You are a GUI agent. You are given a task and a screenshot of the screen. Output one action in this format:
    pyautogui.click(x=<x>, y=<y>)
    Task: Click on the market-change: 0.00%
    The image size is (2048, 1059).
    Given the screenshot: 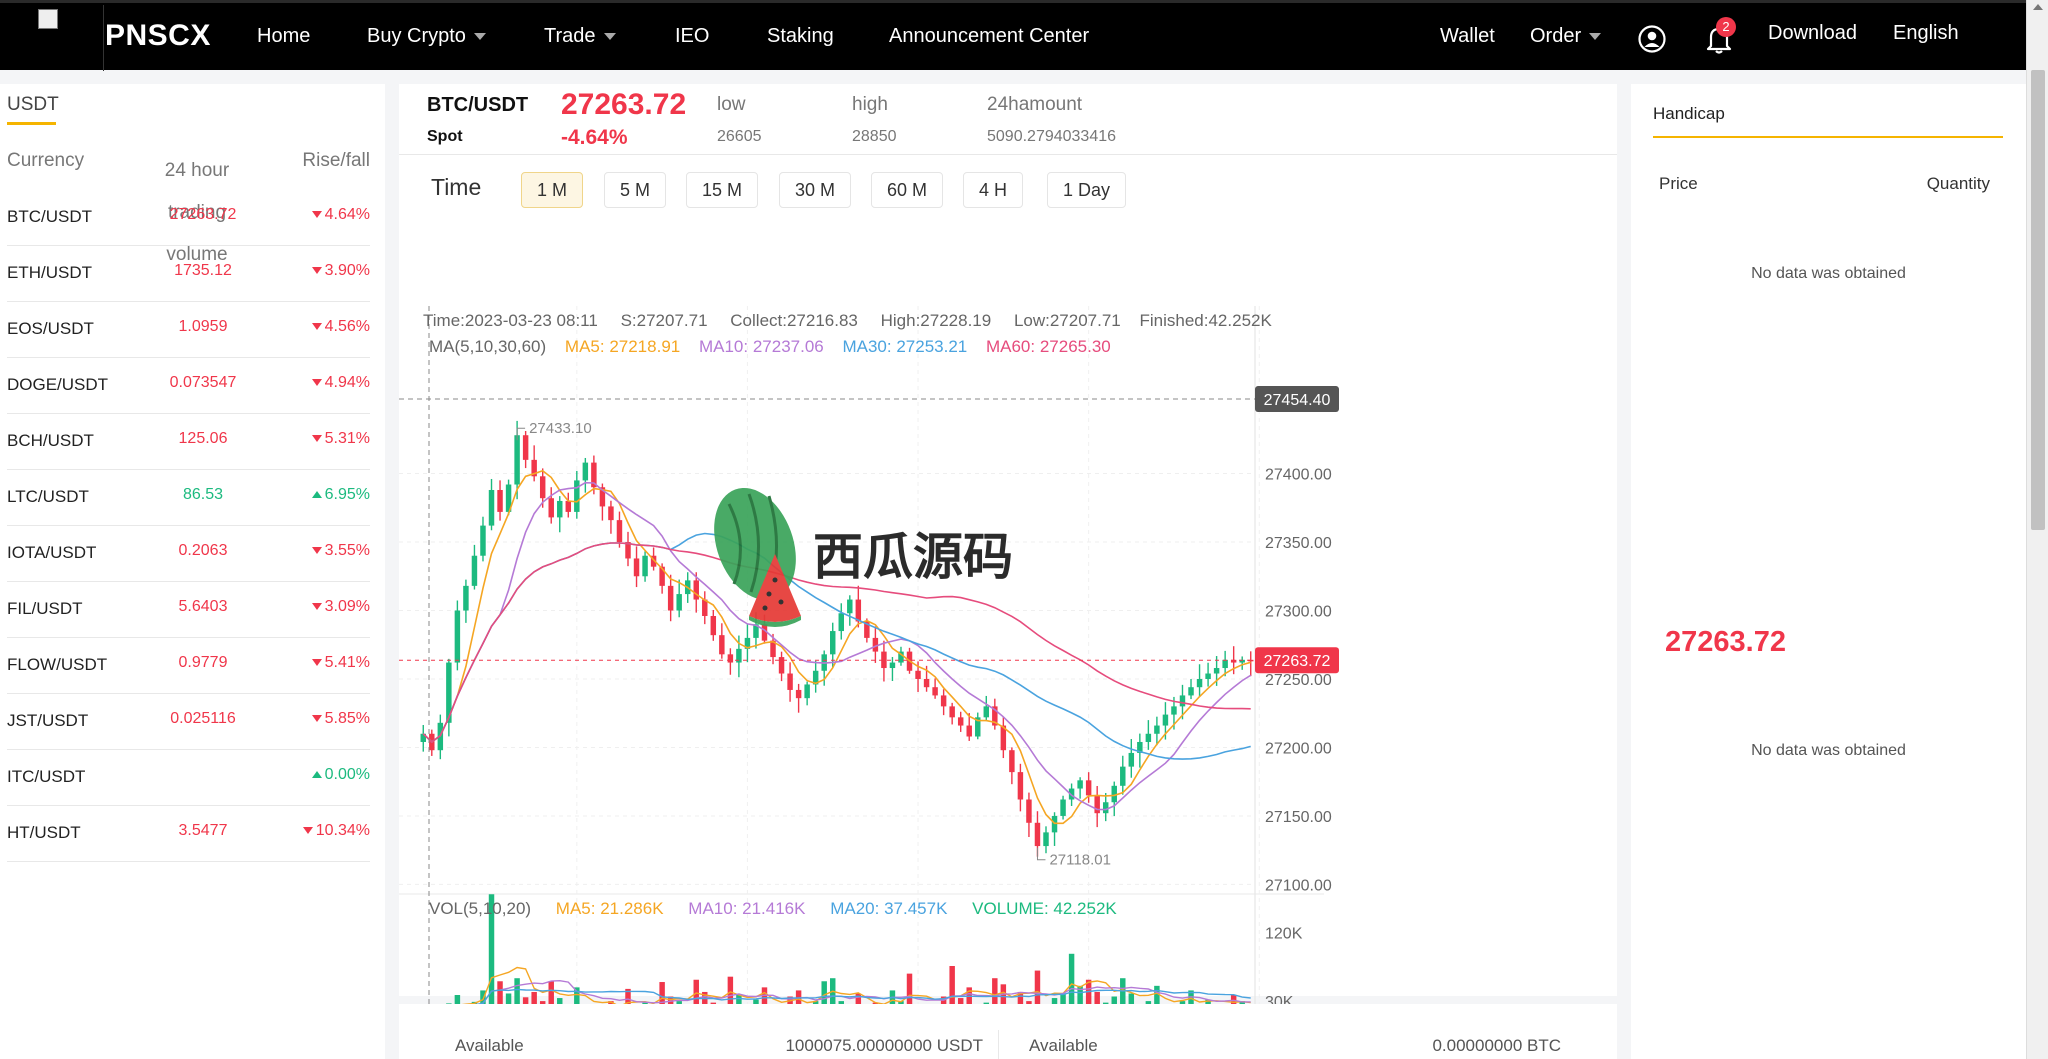 What is the action you would take?
    pyautogui.click(x=340, y=775)
    